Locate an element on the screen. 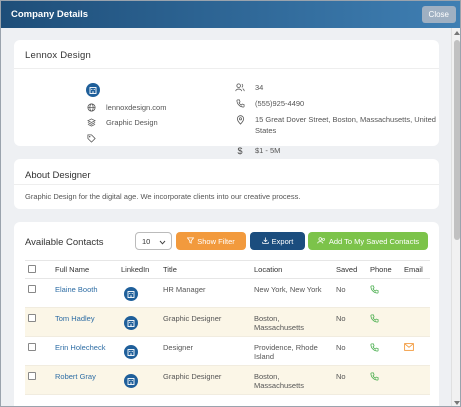  export-label: Export is located at coordinates (282, 241).